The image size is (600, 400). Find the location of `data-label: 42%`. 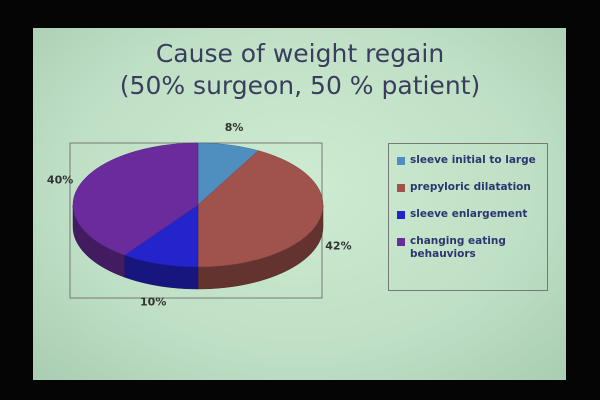

data-label: 42% is located at coordinates (338, 246).